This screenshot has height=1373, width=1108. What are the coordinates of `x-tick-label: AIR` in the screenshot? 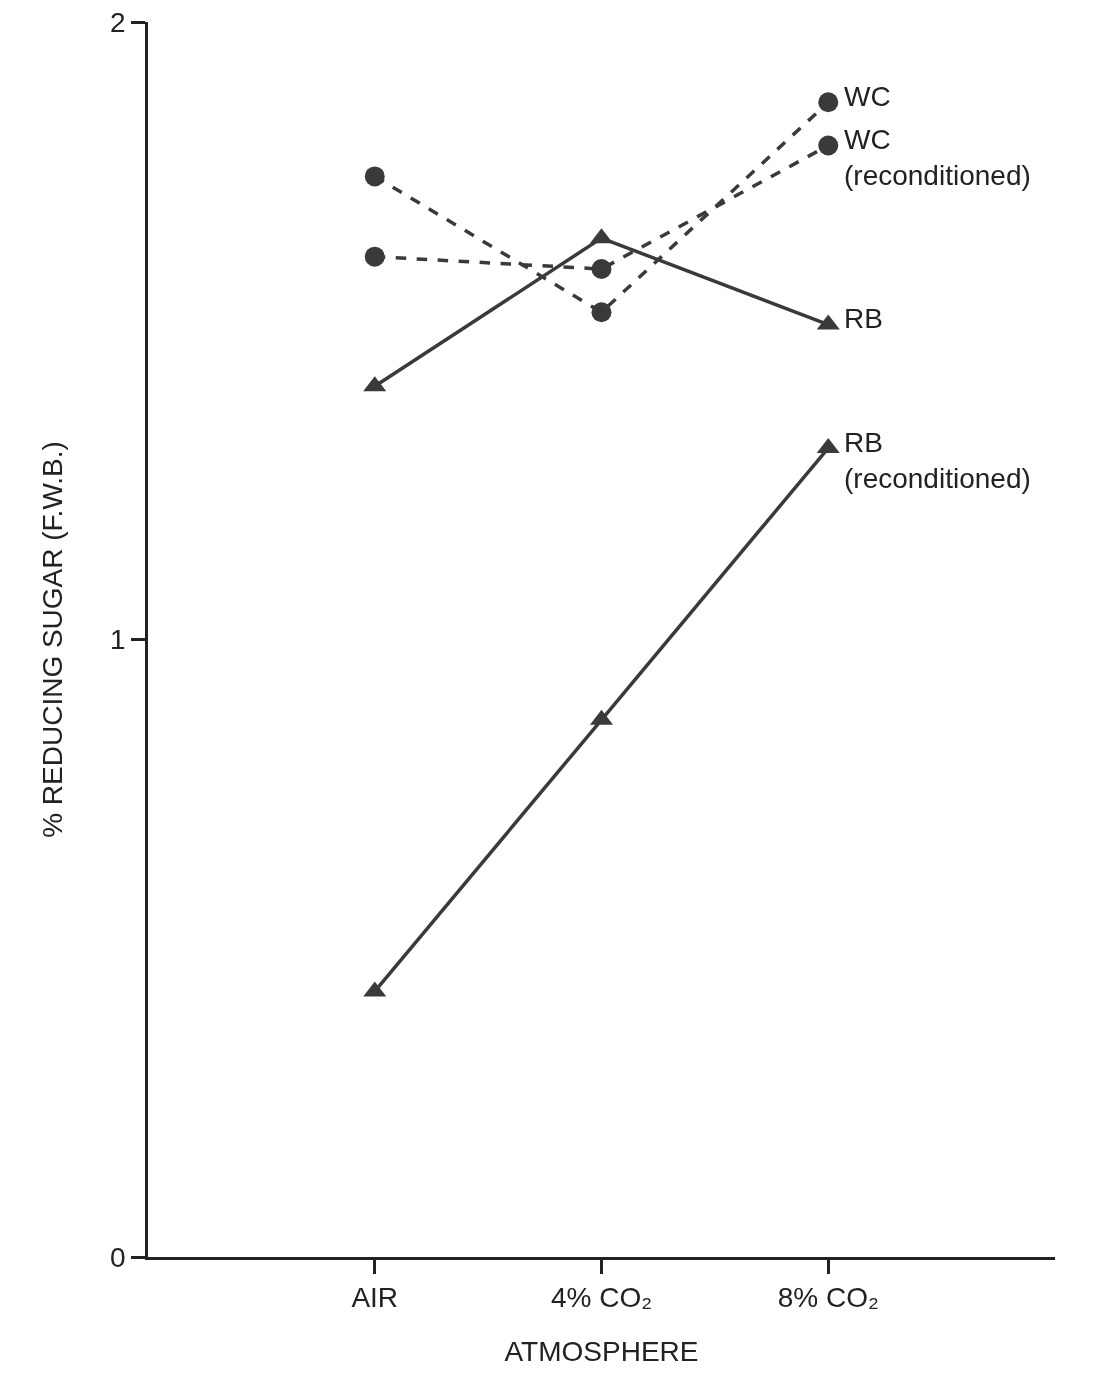 It's located at (375, 1298).